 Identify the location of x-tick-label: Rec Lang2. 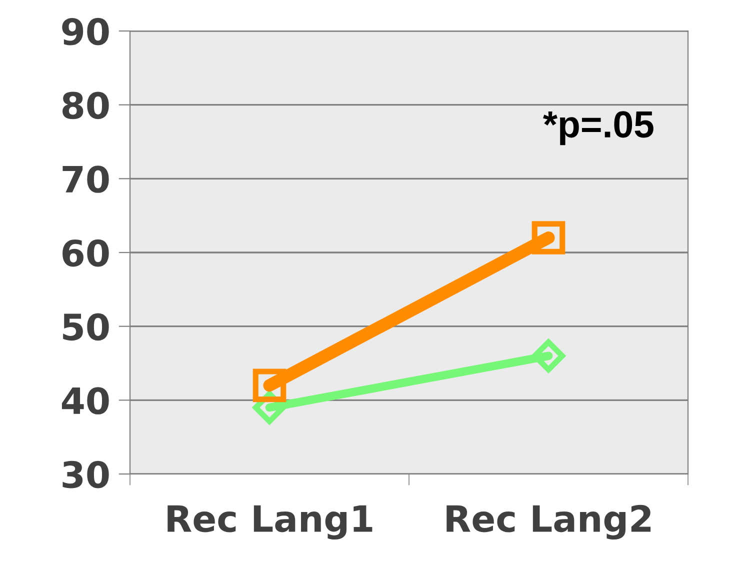
(548, 522).